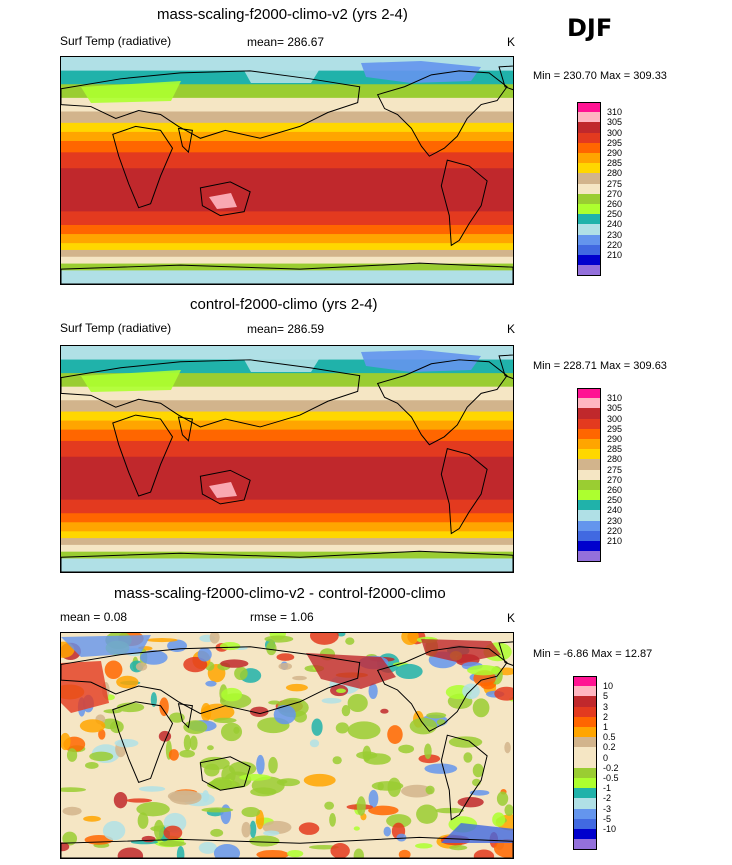 The height and width of the screenshot is (865, 732). I want to click on panel-title: mass-scaling-f2000-climo-v2 (yrs 2-4), so click(282, 14).